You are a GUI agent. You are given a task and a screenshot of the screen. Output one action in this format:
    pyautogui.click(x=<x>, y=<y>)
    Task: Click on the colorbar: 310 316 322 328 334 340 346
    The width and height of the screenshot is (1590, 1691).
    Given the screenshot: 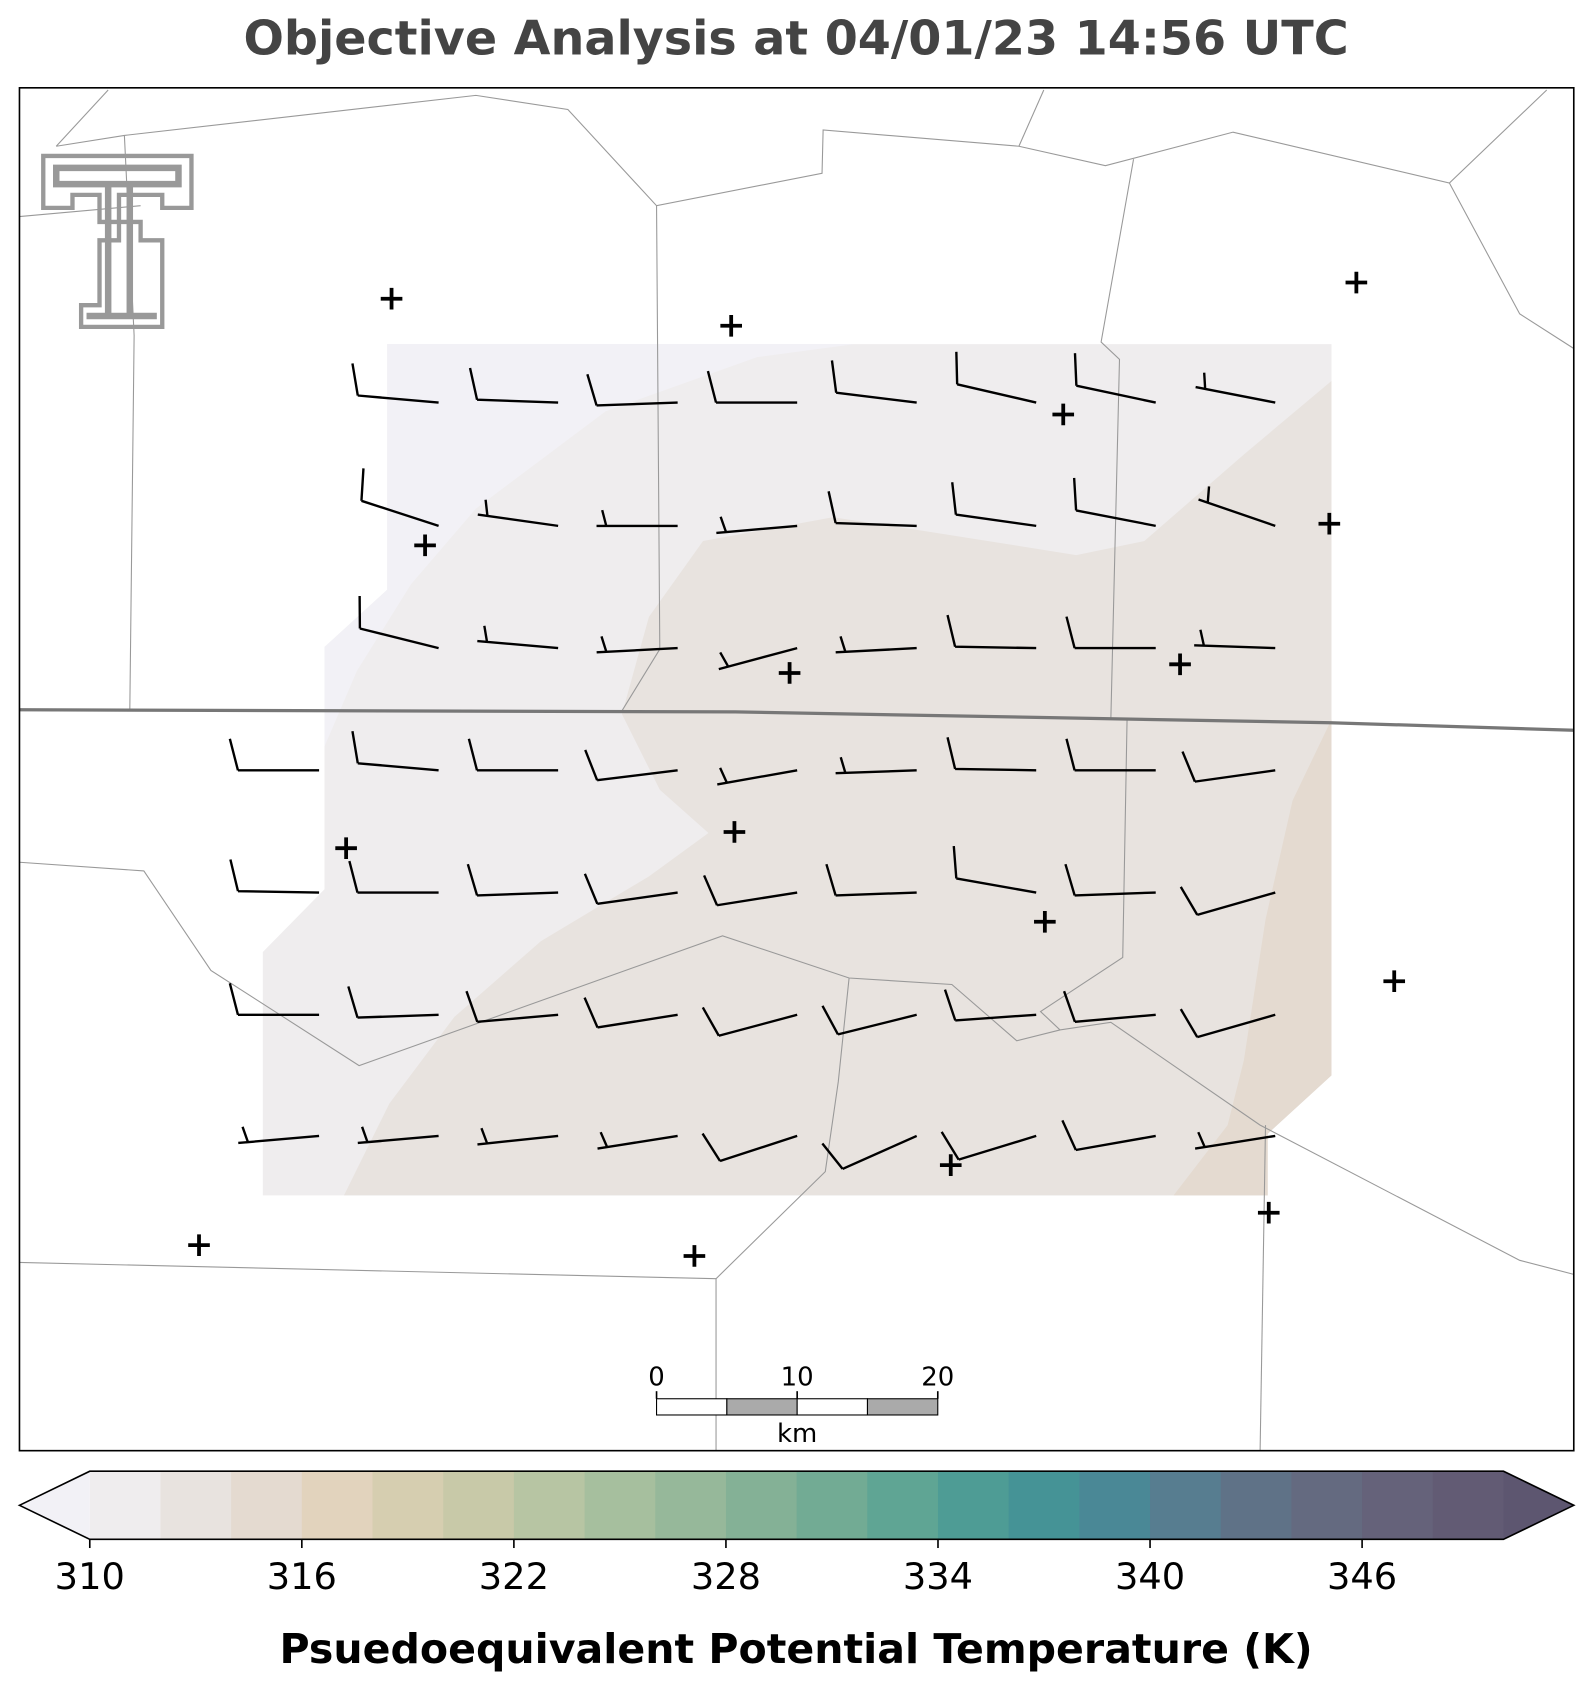 What is the action you would take?
    pyautogui.click(x=796, y=1534)
    